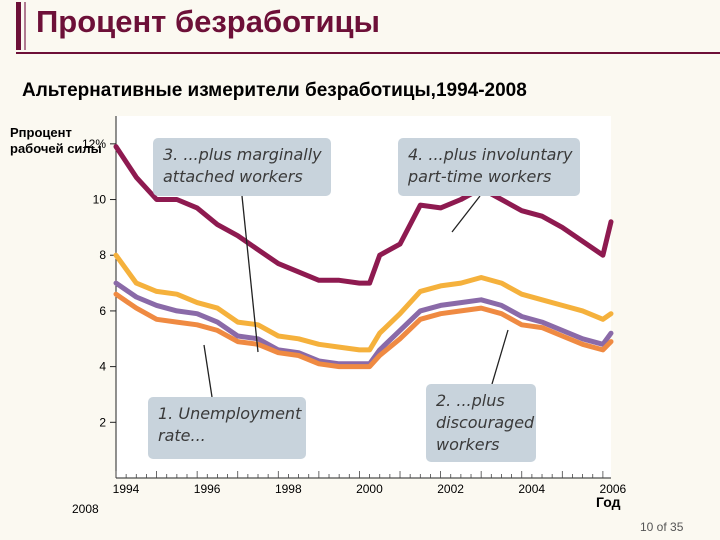 This screenshot has width=720, height=540. What do you see at coordinates (368, 53) in the screenshot?
I see `title-divider` at bounding box center [368, 53].